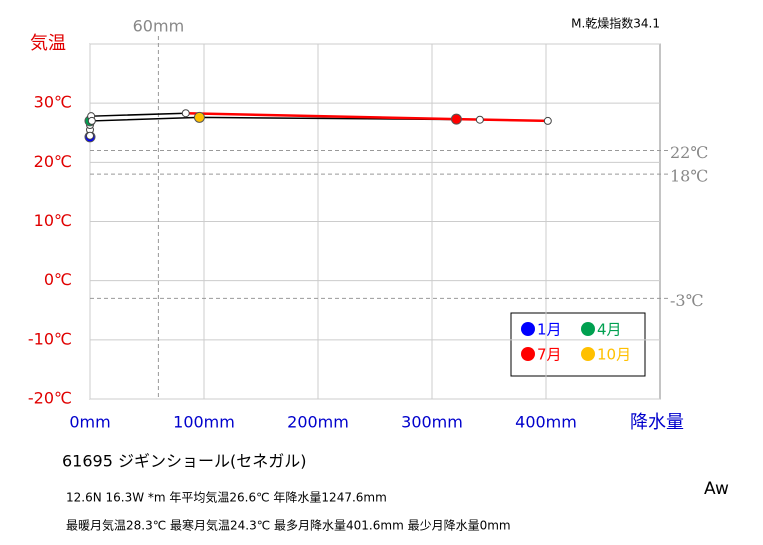 Image resolution: width=763 pixels, height=545 pixels. What do you see at coordinates (89, 422) in the screenshot?
I see `x-tick-label: 0mm` at bounding box center [89, 422].